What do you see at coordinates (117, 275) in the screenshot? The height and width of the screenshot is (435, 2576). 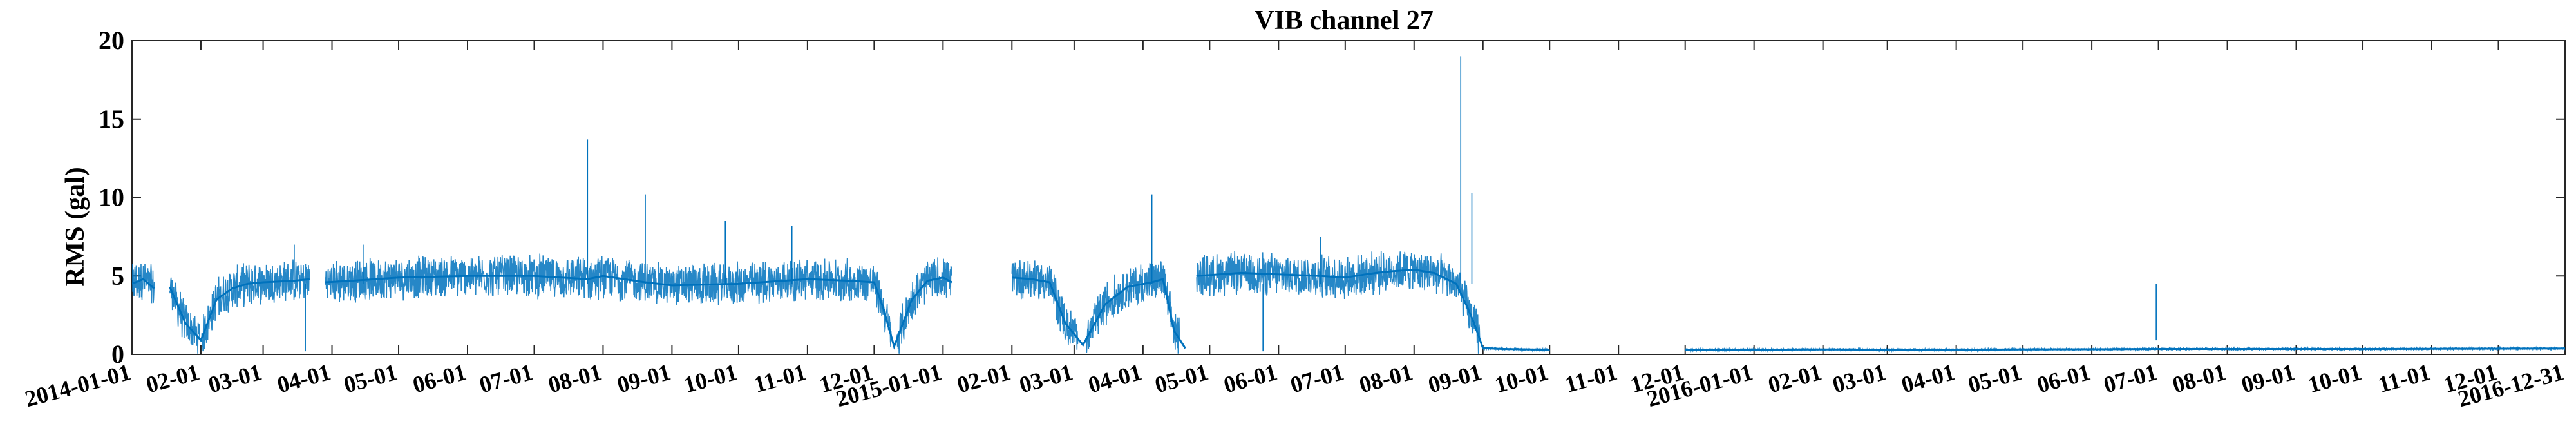 I see `y-tick-label: 5` at bounding box center [117, 275].